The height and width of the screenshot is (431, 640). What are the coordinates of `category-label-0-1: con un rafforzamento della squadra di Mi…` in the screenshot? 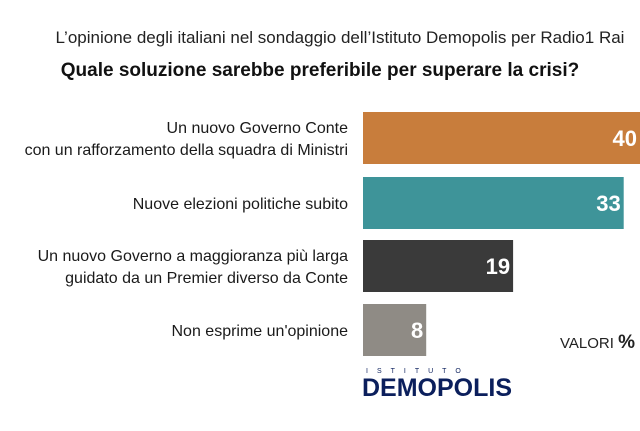 It's located at (186, 150).